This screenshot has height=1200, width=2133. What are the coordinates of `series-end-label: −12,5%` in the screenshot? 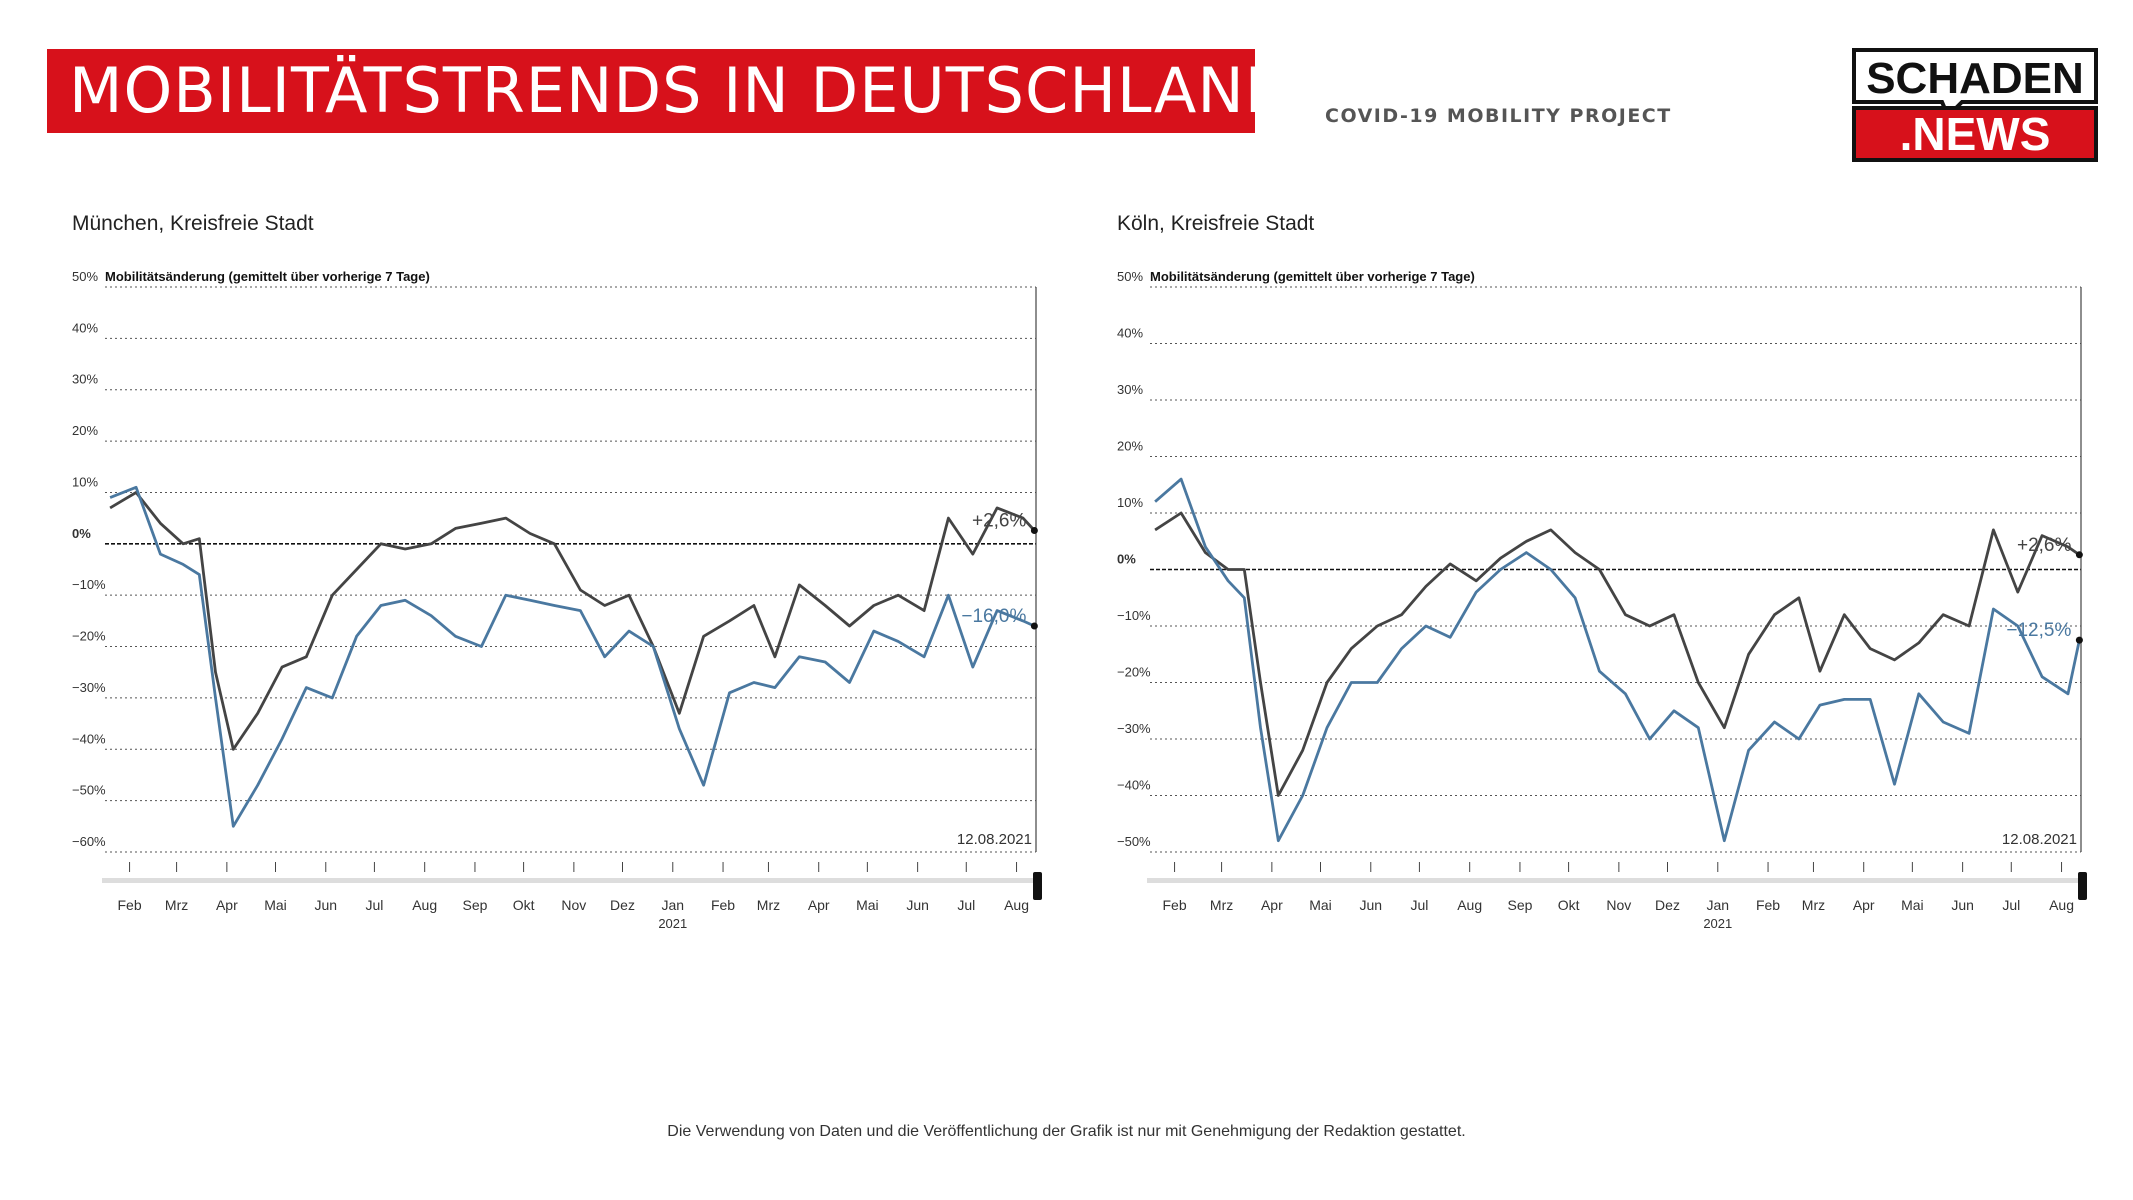 It's located at (2038, 630).